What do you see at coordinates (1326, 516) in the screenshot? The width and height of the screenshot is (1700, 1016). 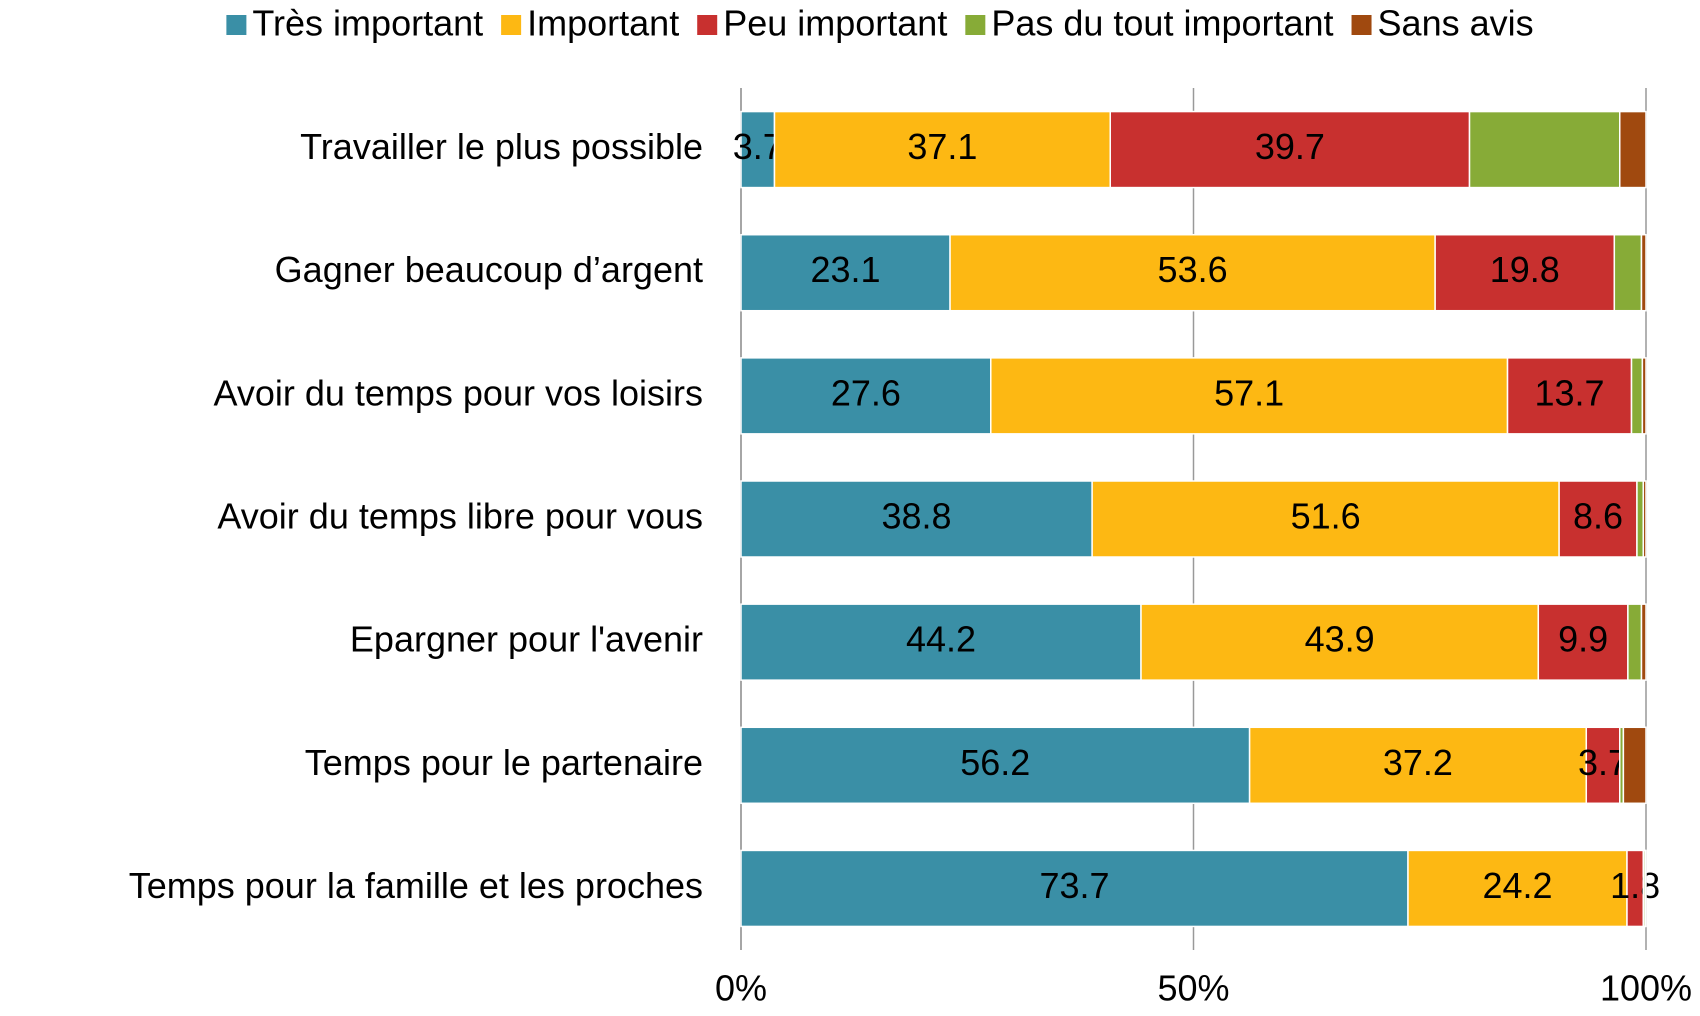 I see `data-label: 51.6` at bounding box center [1326, 516].